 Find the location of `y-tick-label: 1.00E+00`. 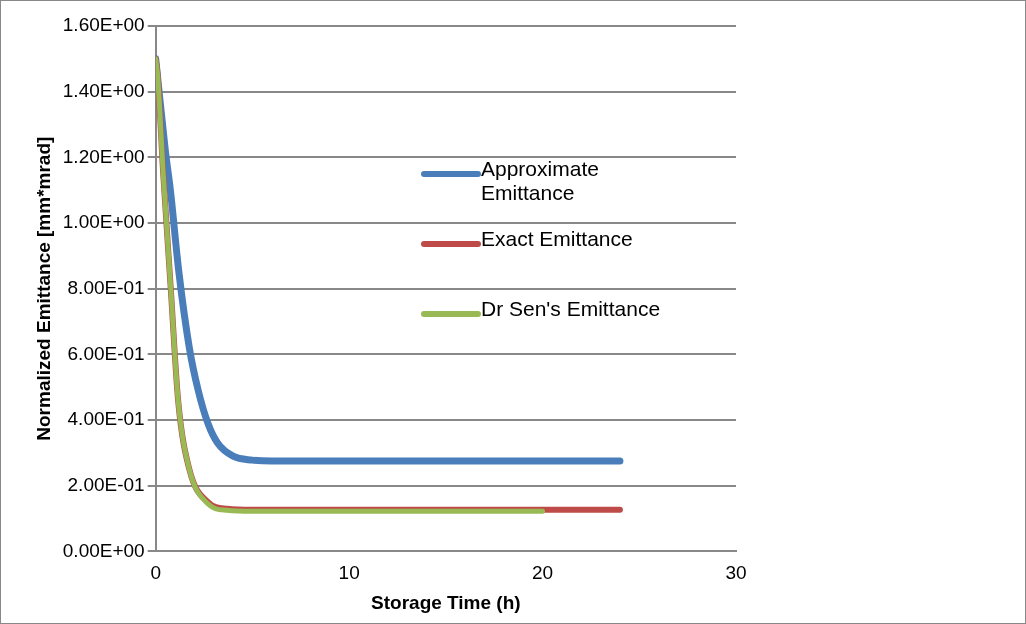

y-tick-label: 1.00E+00 is located at coordinates (103, 222).